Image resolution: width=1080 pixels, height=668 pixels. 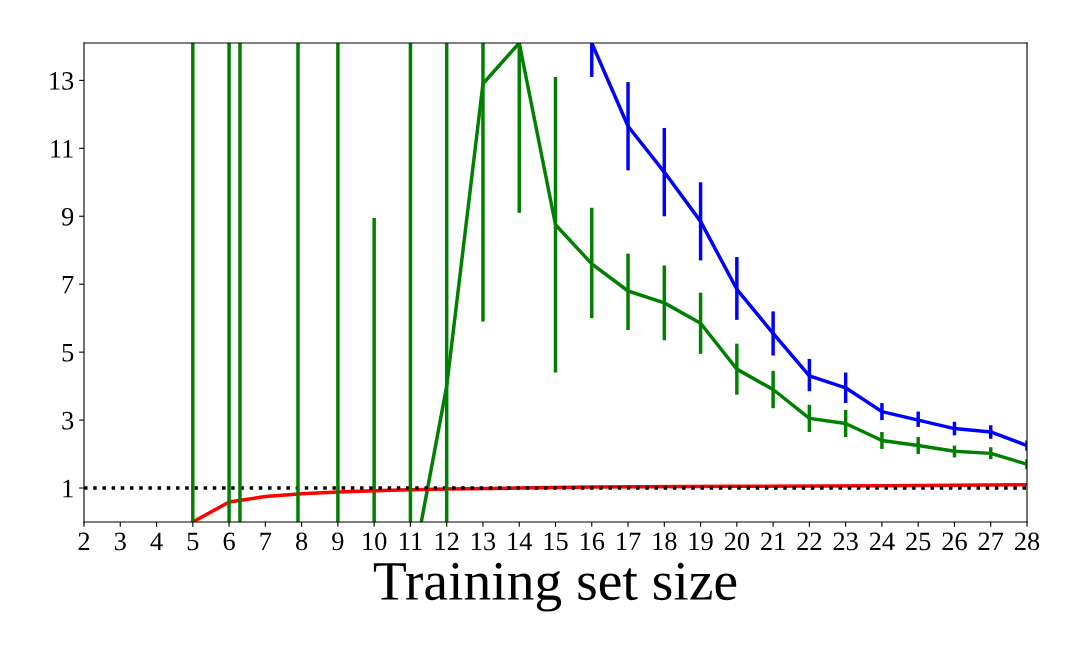 What do you see at coordinates (375, 541) in the screenshot?
I see `x-tick-label: 10` at bounding box center [375, 541].